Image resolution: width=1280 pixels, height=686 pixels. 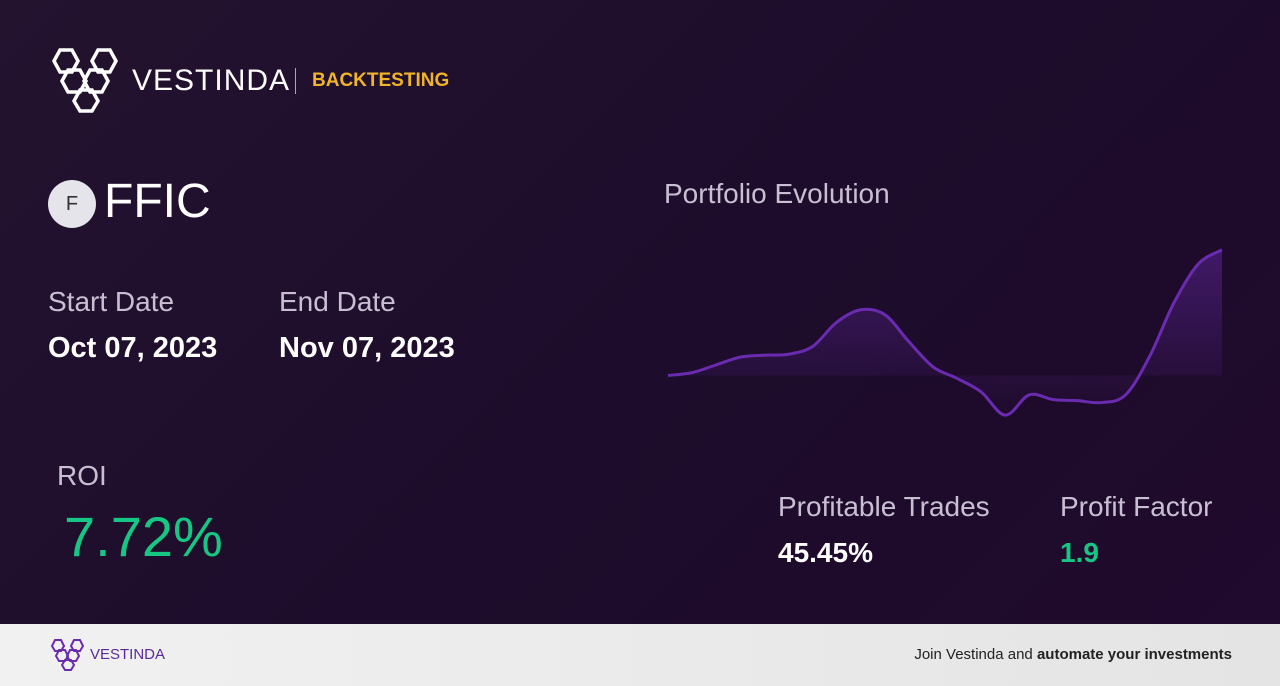 I want to click on end-value: Nov 07, 2023, so click(x=367, y=348).